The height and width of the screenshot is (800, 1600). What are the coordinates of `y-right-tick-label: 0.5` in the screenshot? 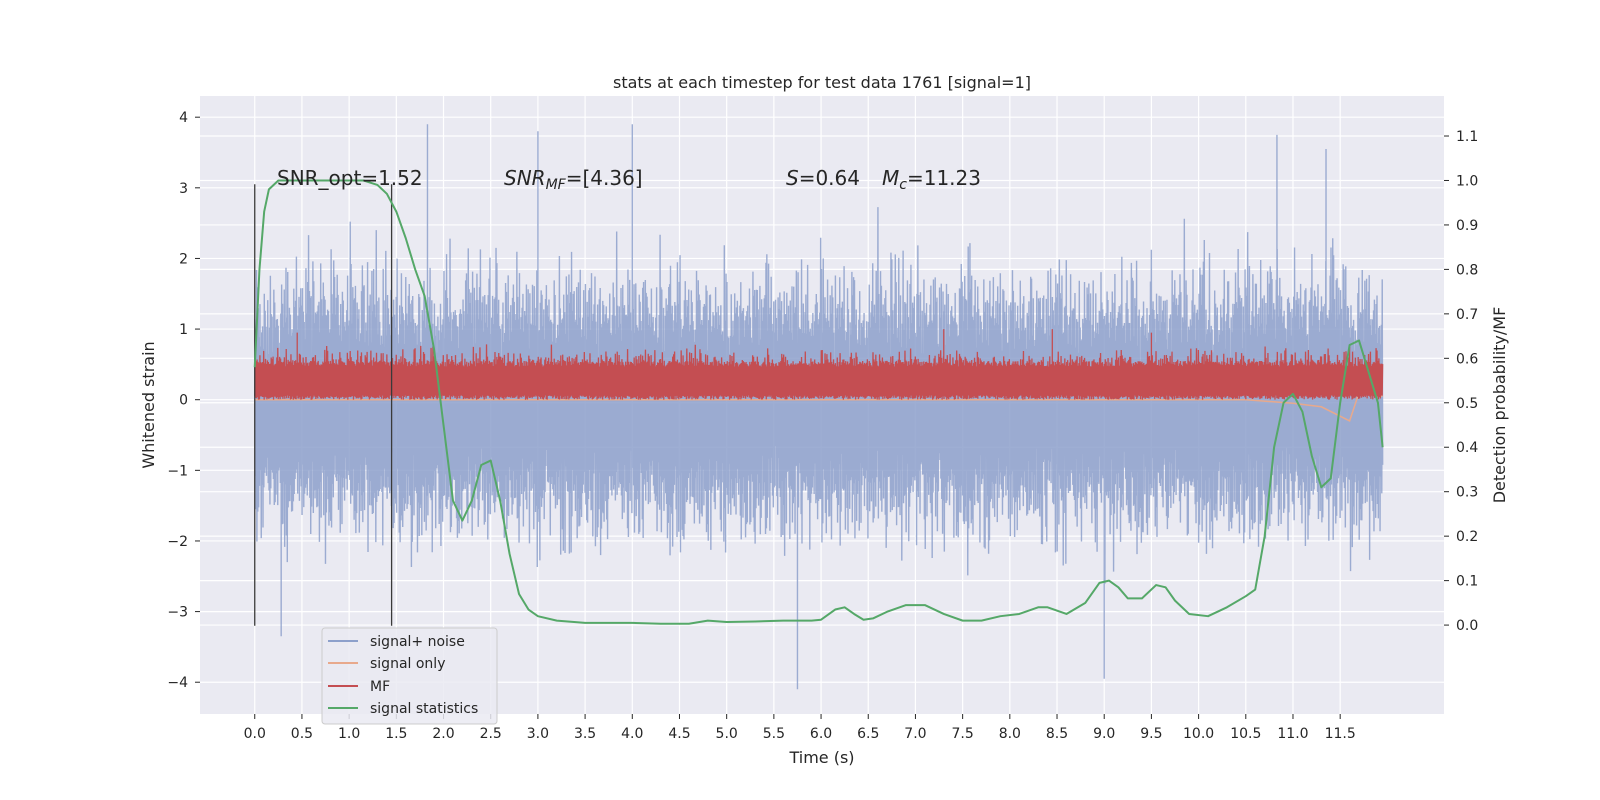 It's located at (1467, 404).